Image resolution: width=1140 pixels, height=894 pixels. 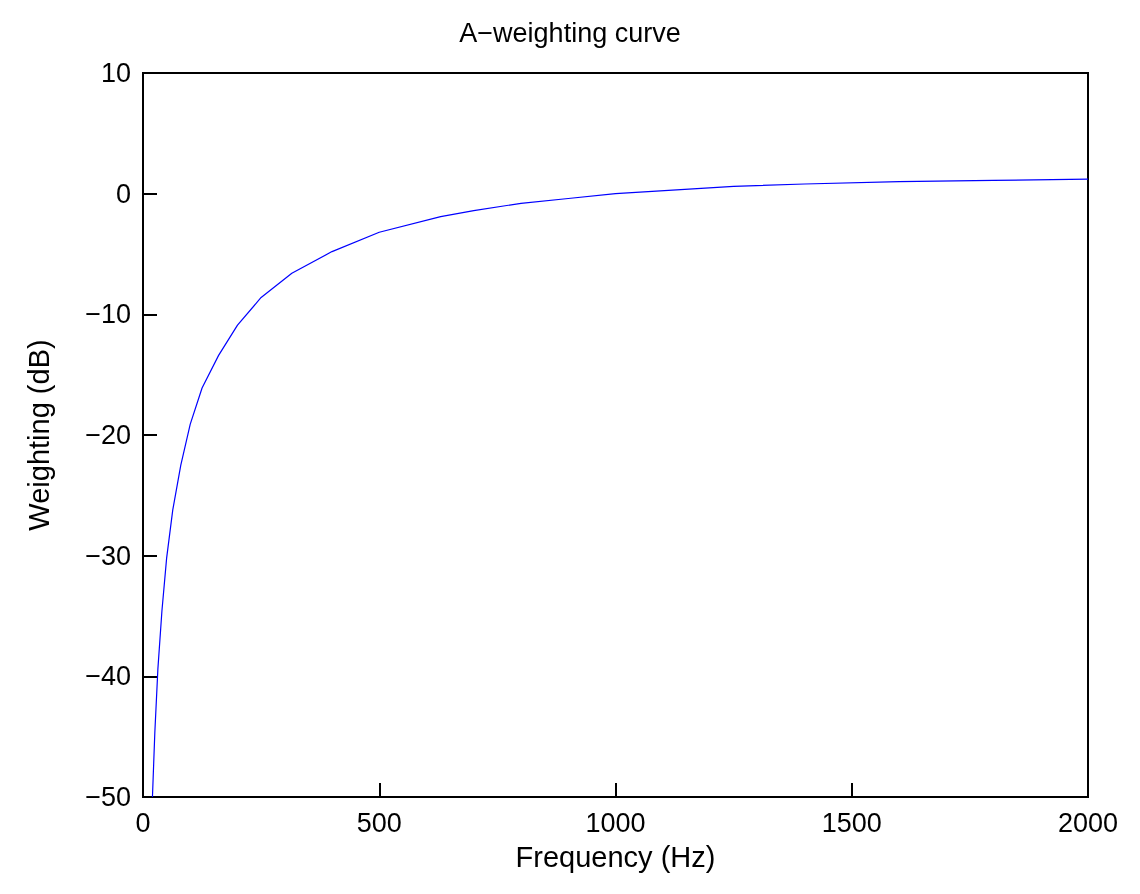 What do you see at coordinates (379, 822) in the screenshot?
I see `x-tick-label: 500` at bounding box center [379, 822].